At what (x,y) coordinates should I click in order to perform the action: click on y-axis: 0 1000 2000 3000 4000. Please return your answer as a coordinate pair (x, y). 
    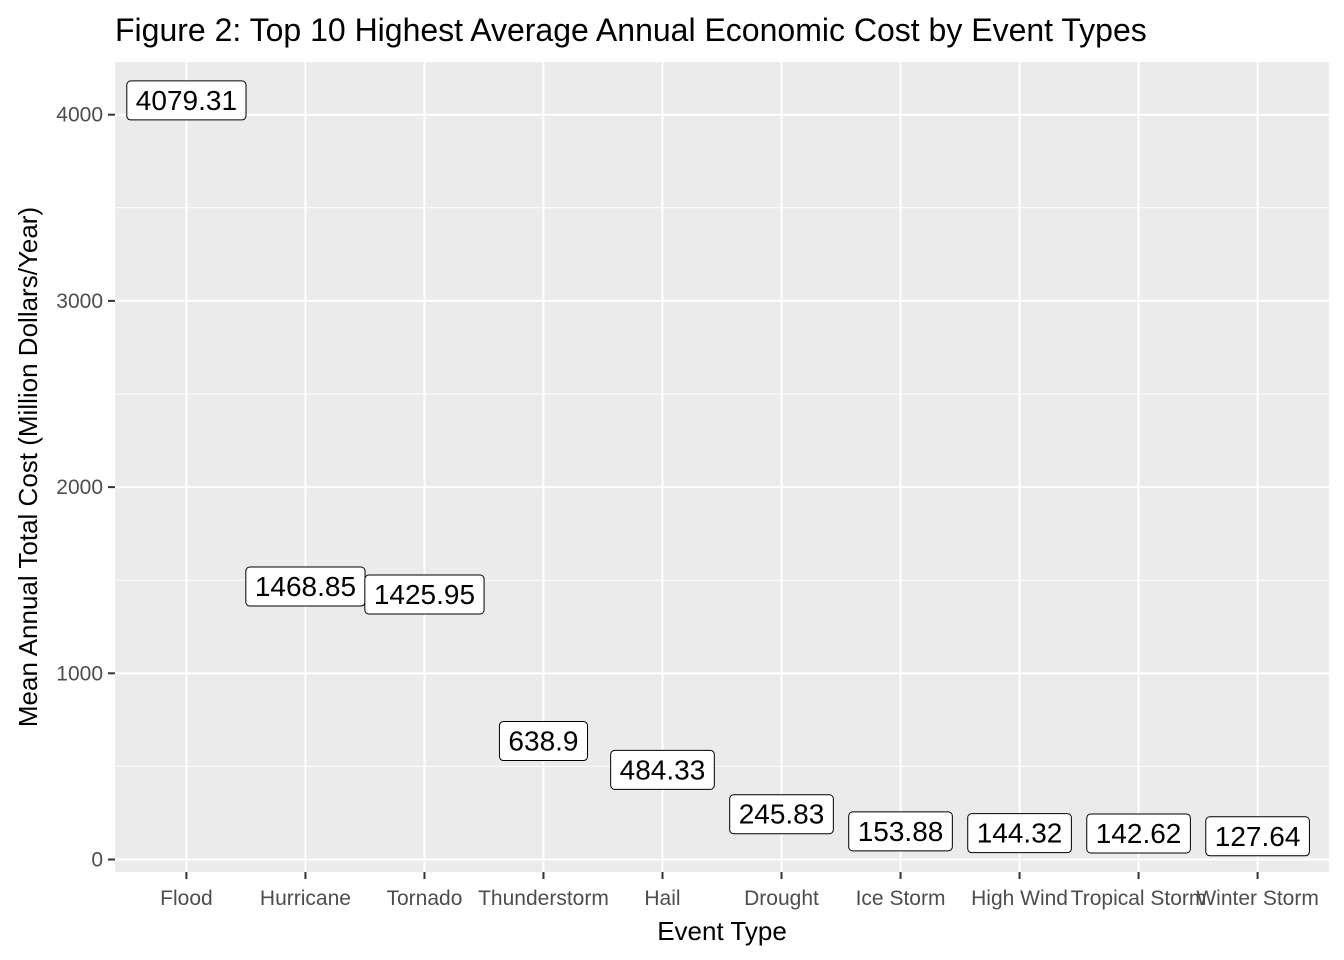
    Looking at the image, I should click on (85, 488).